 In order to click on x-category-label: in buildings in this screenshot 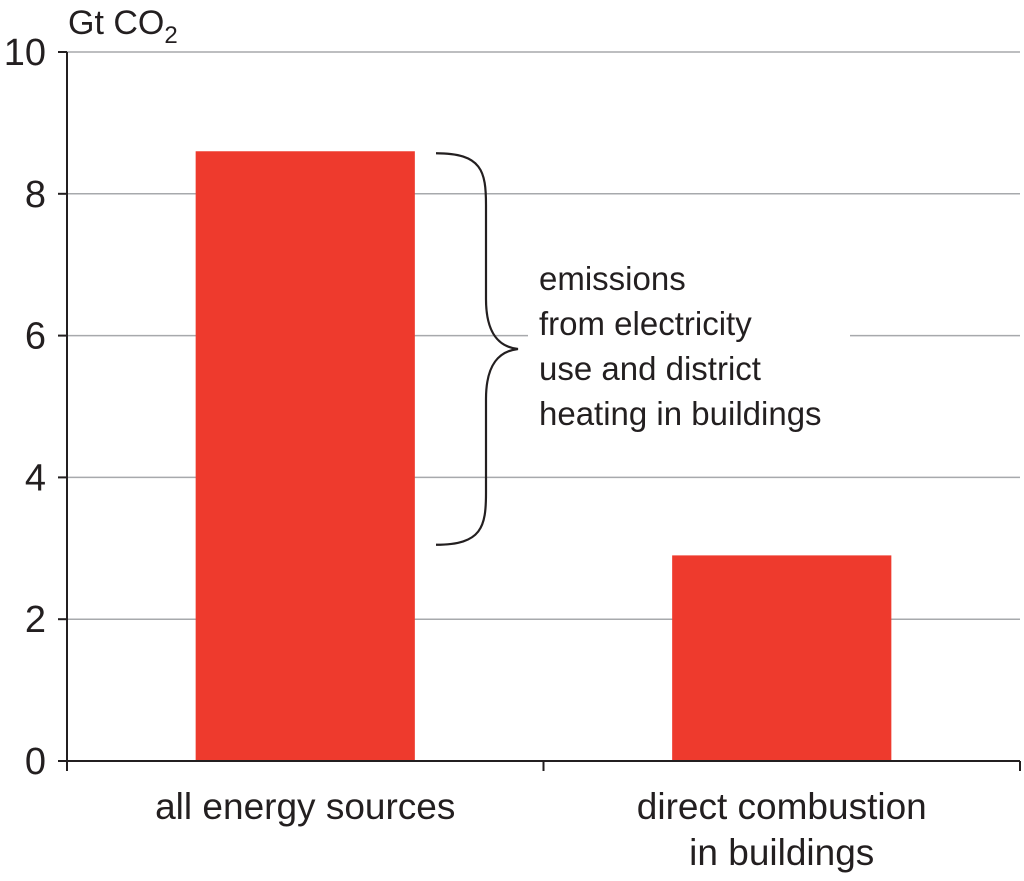, I will do `click(781, 852)`.